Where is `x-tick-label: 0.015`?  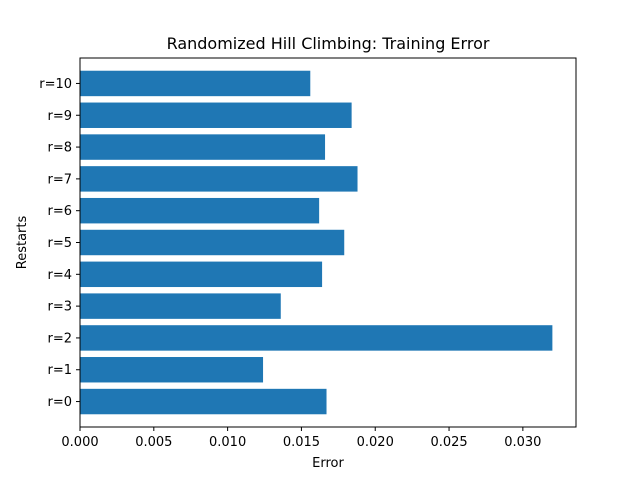 x-tick-label: 0.015 is located at coordinates (301, 442).